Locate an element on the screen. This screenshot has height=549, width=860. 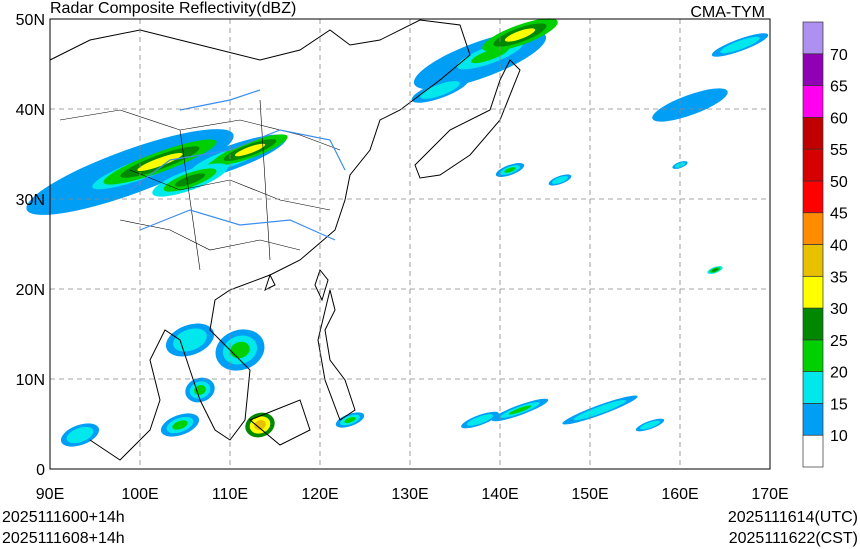
colorbar-label: 45 is located at coordinates (839, 214).